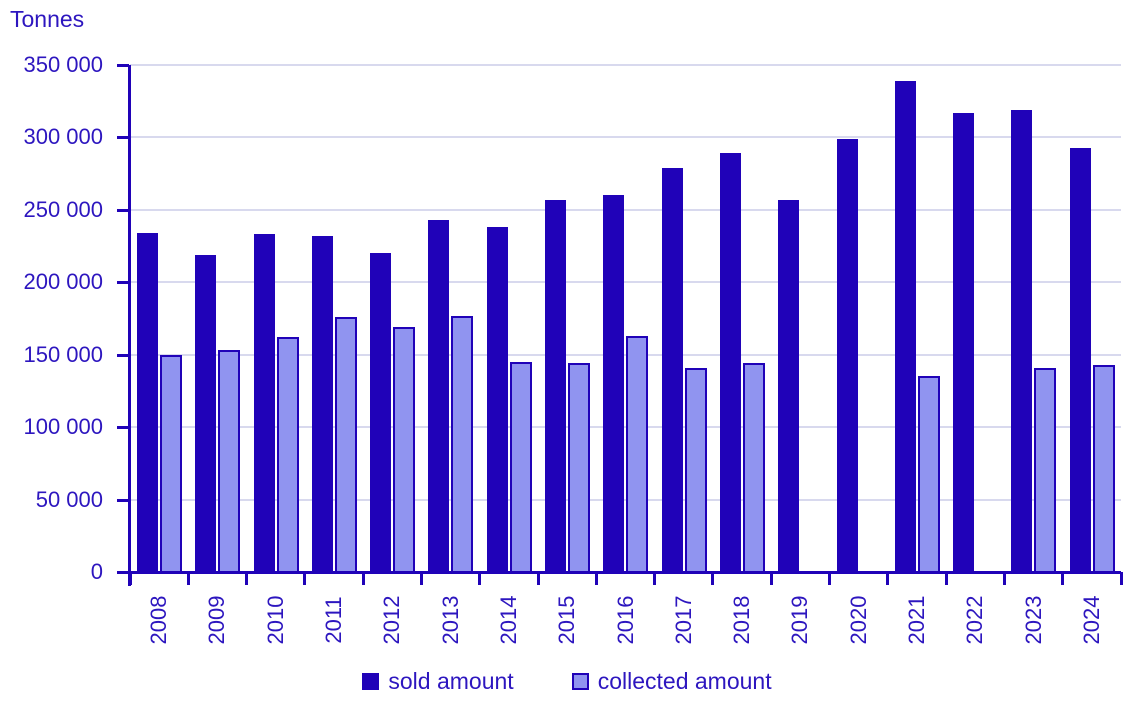 Image resolution: width=1134 pixels, height=718 pixels. Describe the element at coordinates (858, 620) in the screenshot. I see `x-tick-label: 2020` at that location.